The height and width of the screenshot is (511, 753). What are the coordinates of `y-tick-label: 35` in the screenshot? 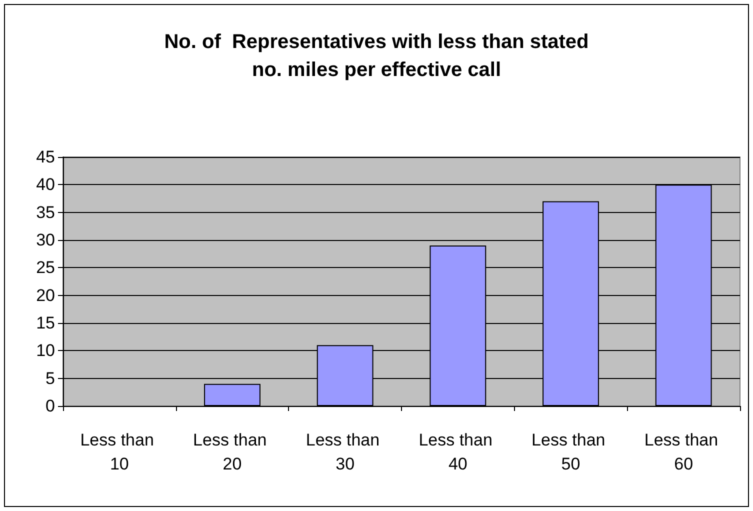 It's located at (45, 212).